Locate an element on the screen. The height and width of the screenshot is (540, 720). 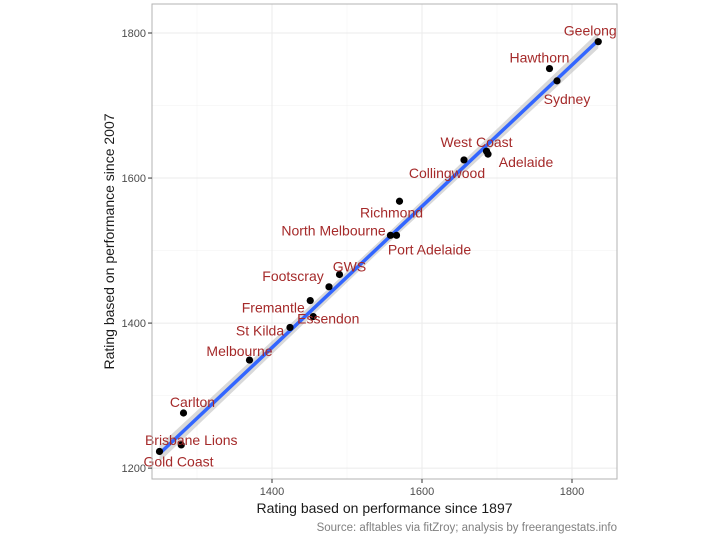
y-tick-label: 1800 is located at coordinates (134, 34).